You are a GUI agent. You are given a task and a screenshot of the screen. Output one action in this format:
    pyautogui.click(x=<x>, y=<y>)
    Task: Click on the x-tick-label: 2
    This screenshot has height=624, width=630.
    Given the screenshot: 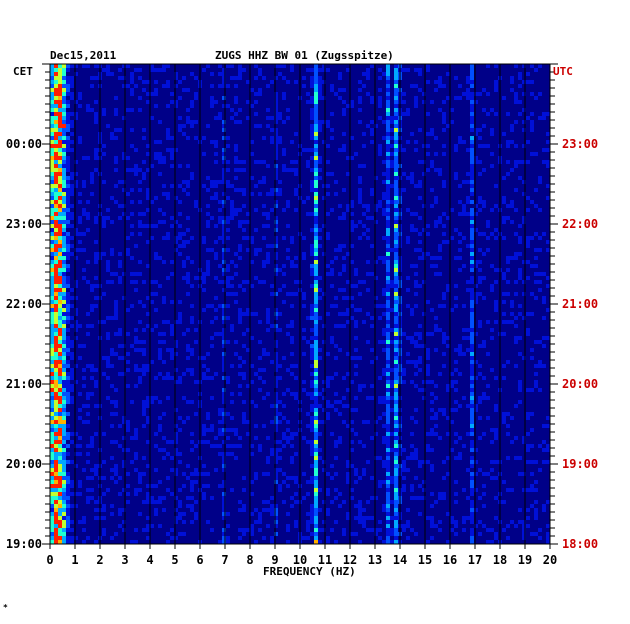 What is the action you would take?
    pyautogui.click(x=99, y=560)
    